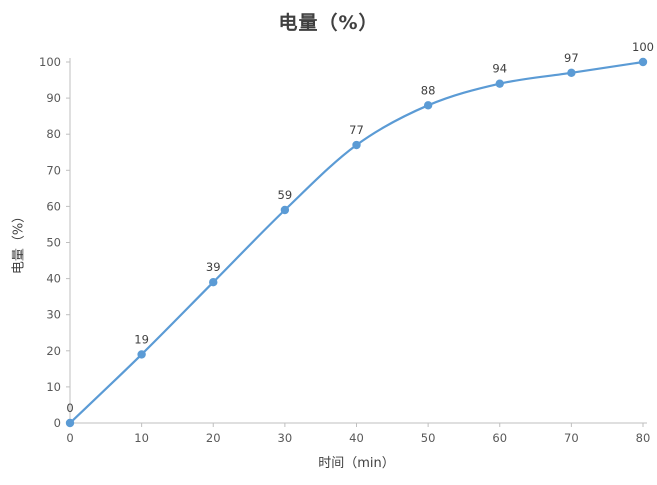 Image resolution: width=657 pixels, height=485 pixels. Describe the element at coordinates (328, 23) in the screenshot. I see `chart-title: 电量（%）` at that location.